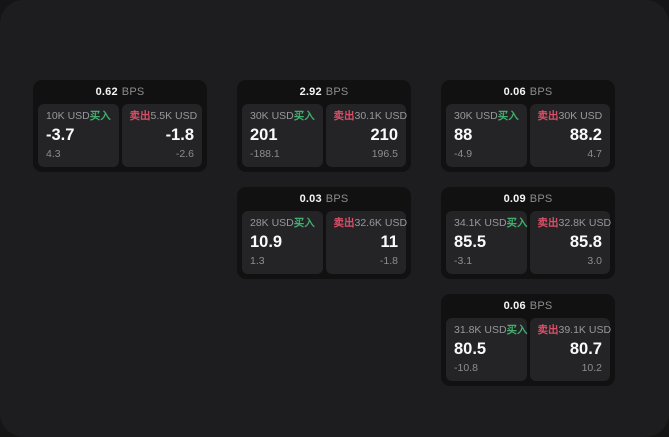 This screenshot has height=437, width=669. I want to click on sell-delta: 4.7, so click(594, 154).